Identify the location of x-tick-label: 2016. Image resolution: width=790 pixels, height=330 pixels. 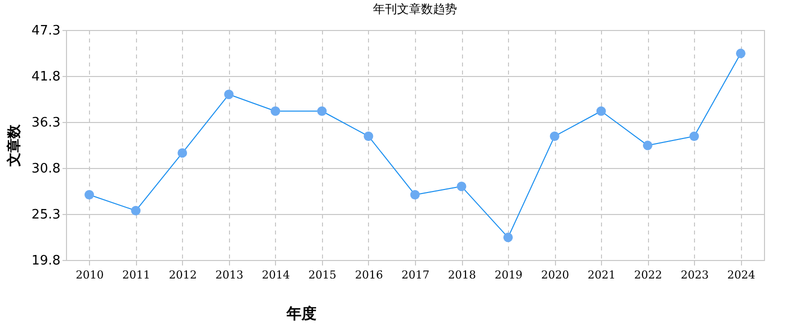
(368, 275).